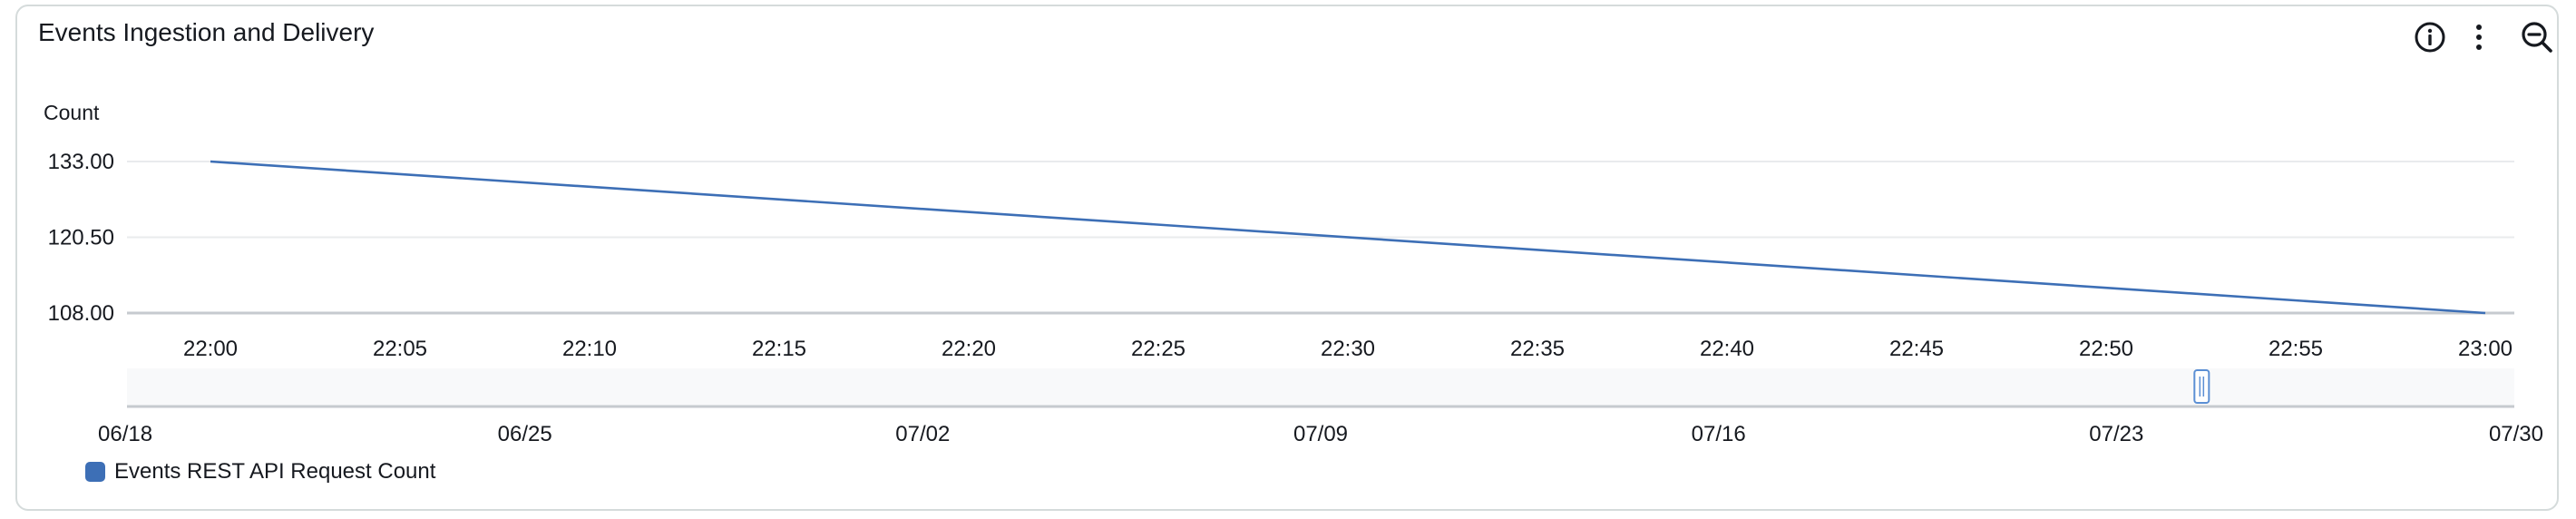 The height and width of the screenshot is (519, 2576). What do you see at coordinates (922, 434) in the screenshot?
I see `navigator-tick-label: 07/02` at bounding box center [922, 434].